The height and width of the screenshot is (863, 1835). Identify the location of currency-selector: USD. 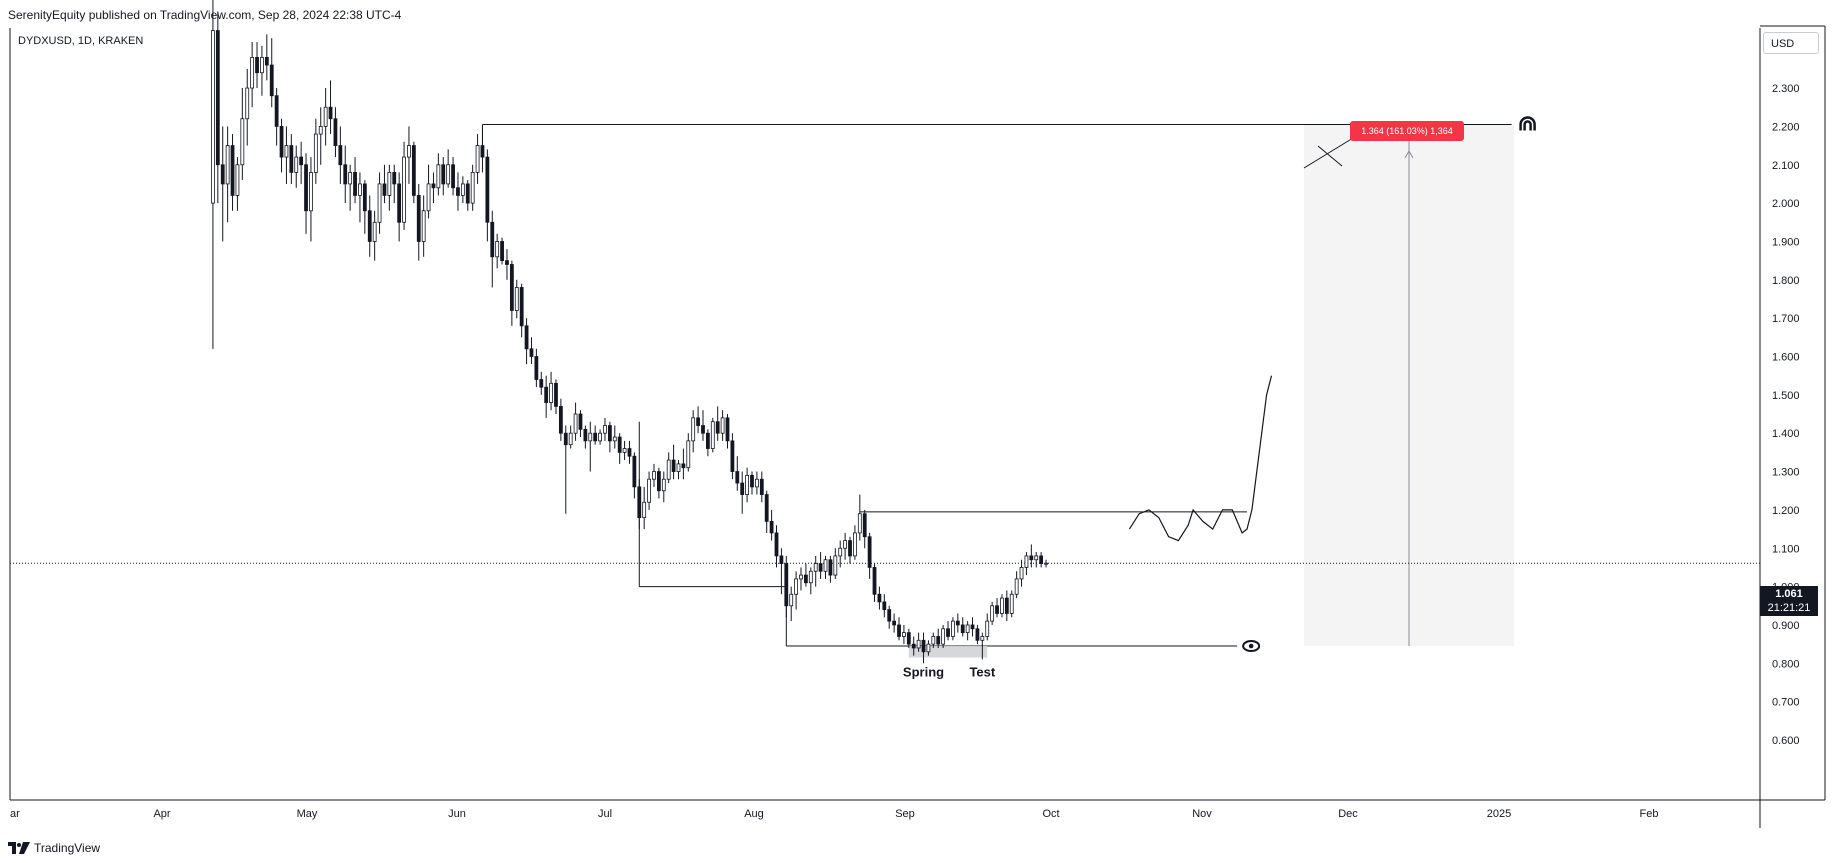
(1791, 43).